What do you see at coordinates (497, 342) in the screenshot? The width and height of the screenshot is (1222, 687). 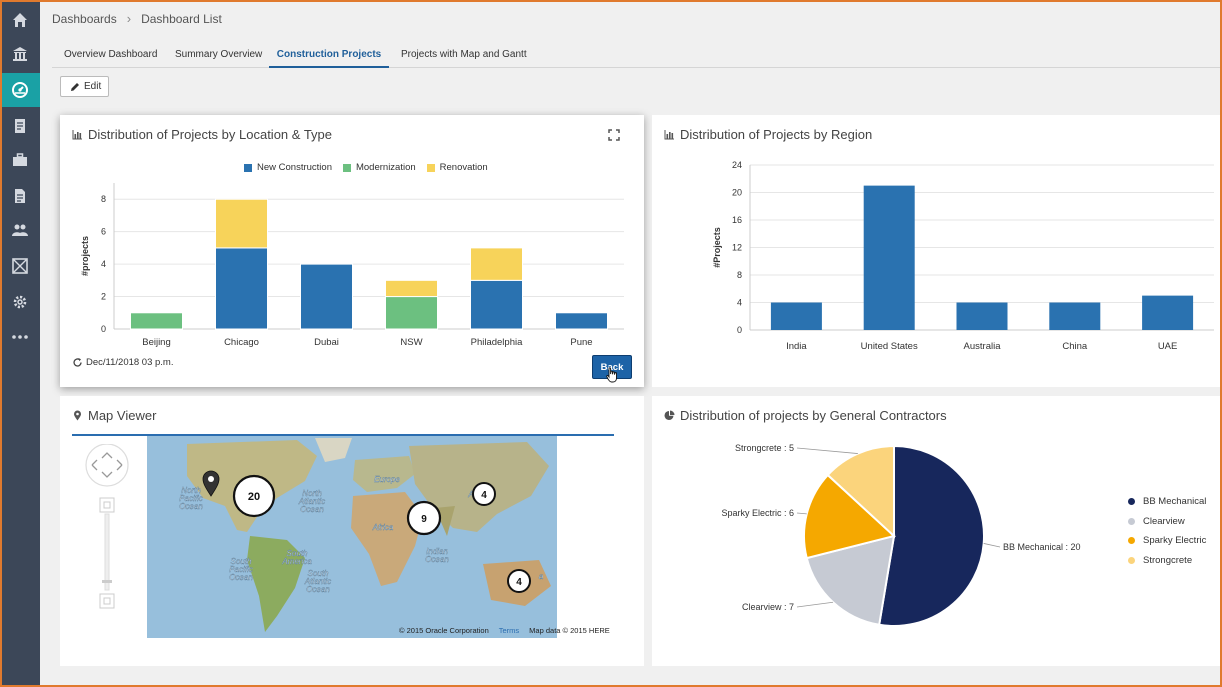 I see `x-tick-label: Philadelphia` at bounding box center [497, 342].